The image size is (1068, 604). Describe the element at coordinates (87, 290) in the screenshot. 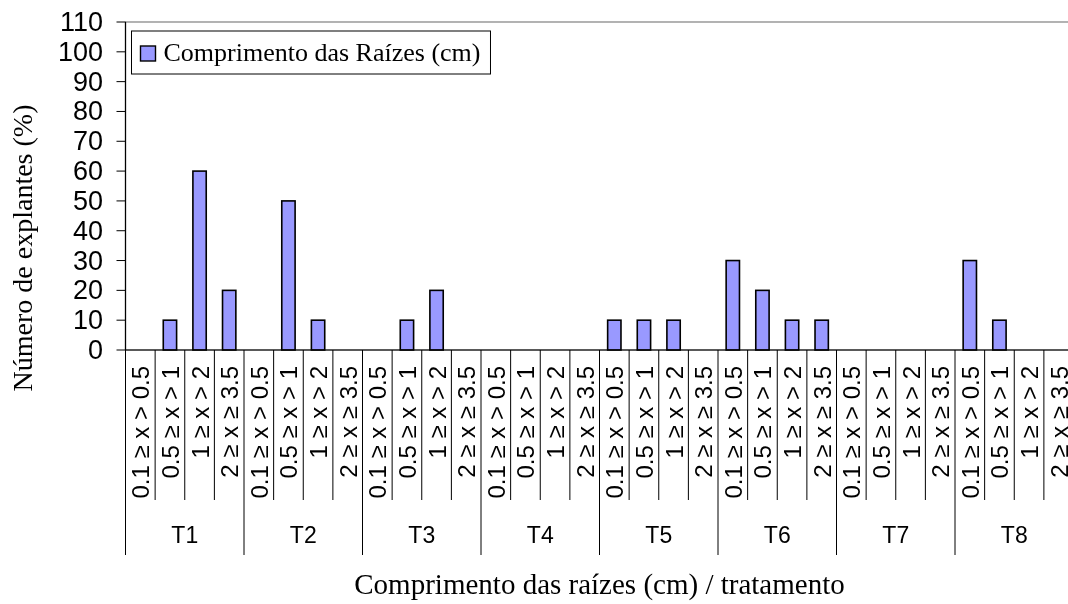

I see `y-tick-label: 20` at that location.